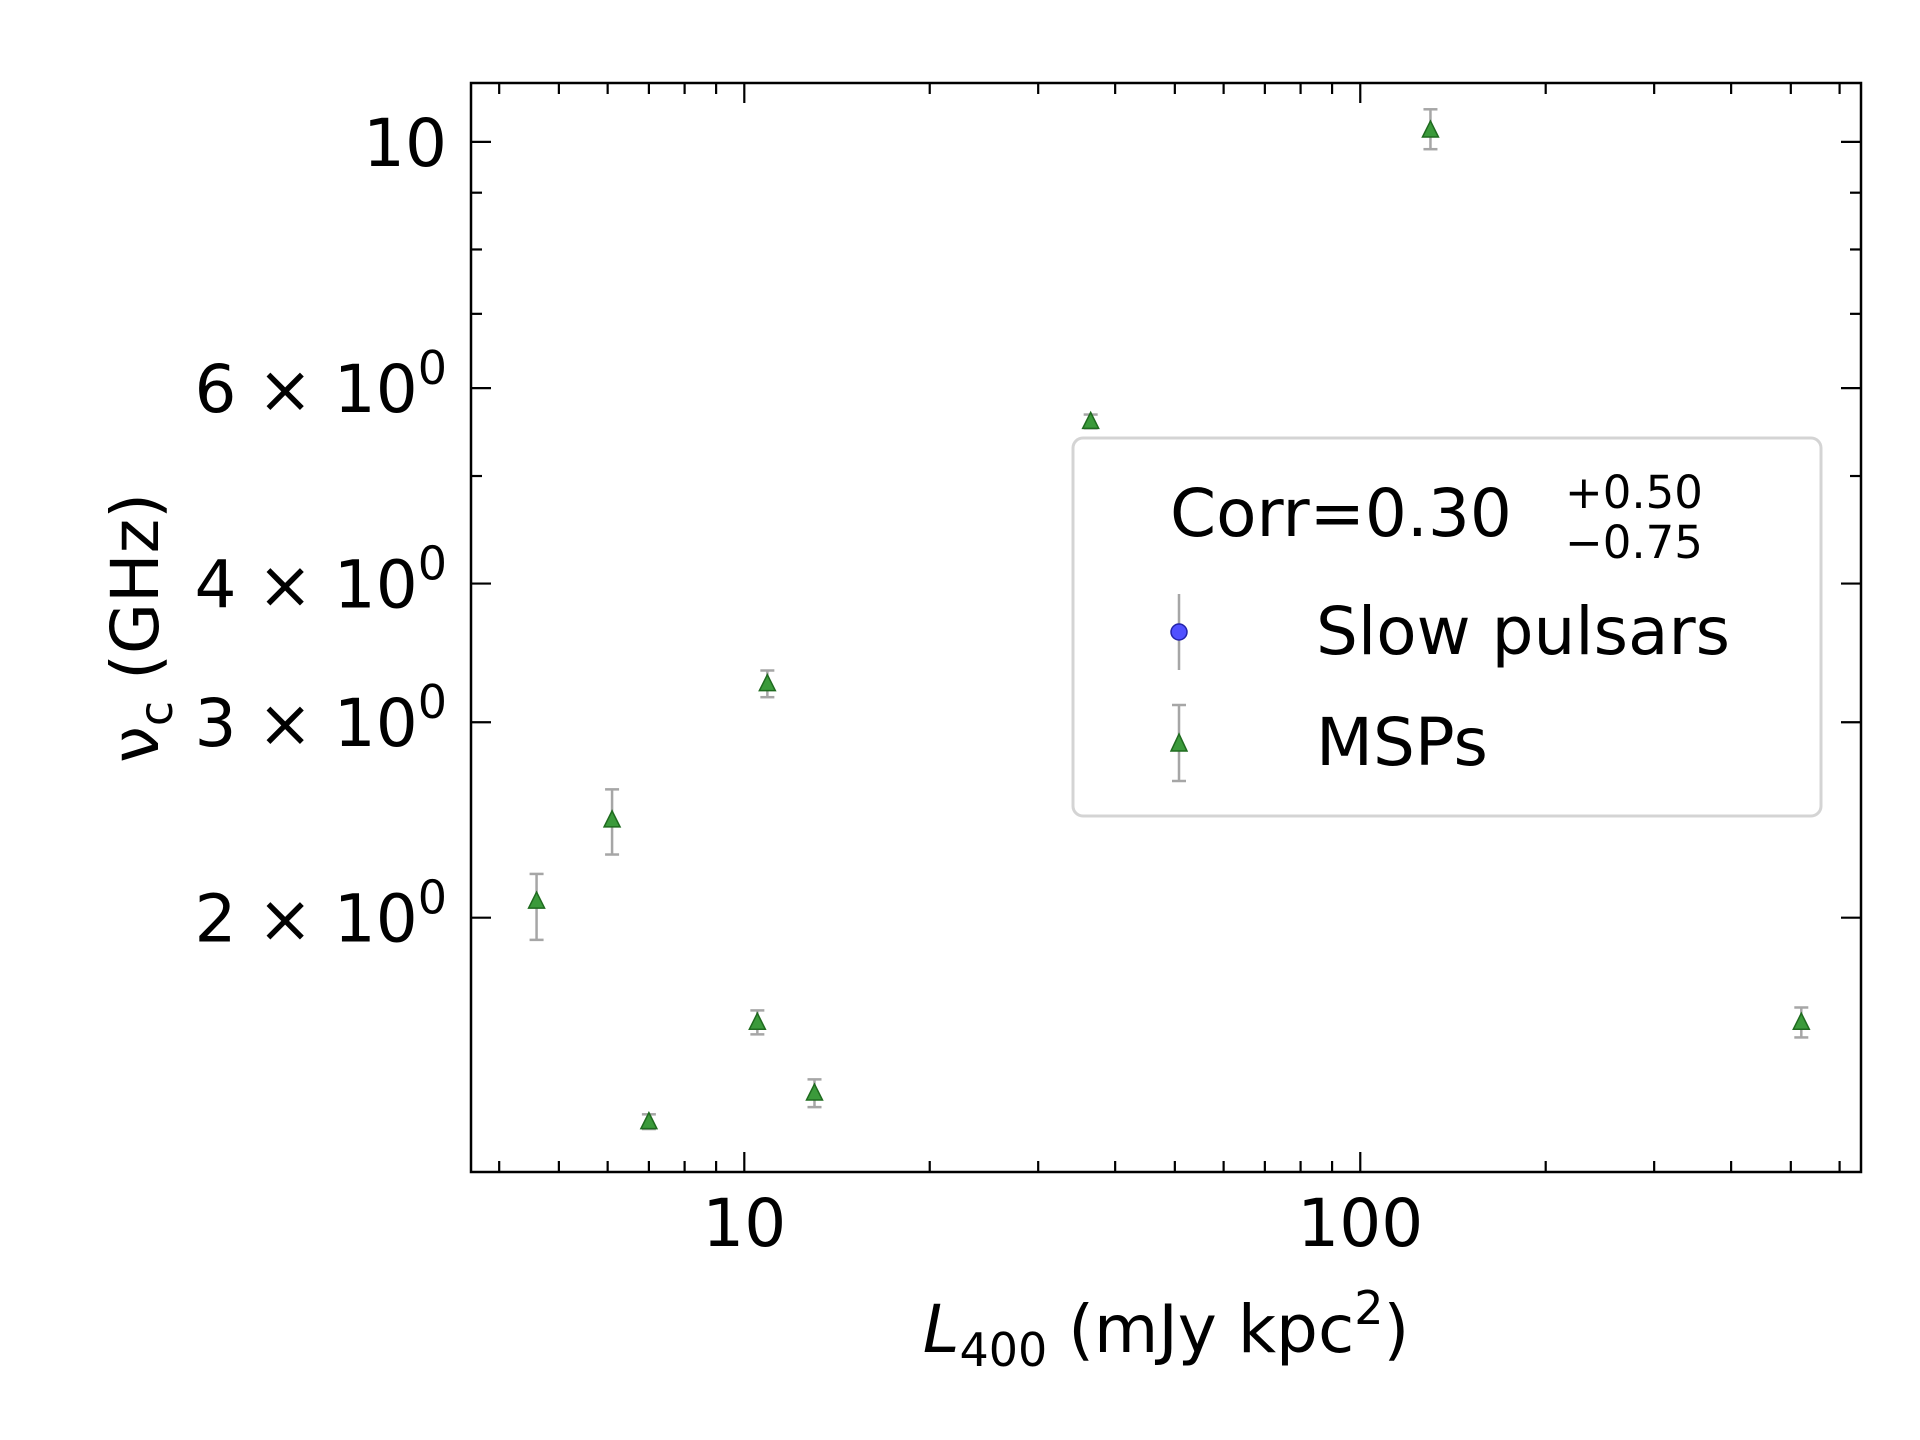 This screenshot has width=1920, height=1440. Describe the element at coordinates (1634, 492) in the screenshot. I see `legend-title-upper: +0.50` at that location.